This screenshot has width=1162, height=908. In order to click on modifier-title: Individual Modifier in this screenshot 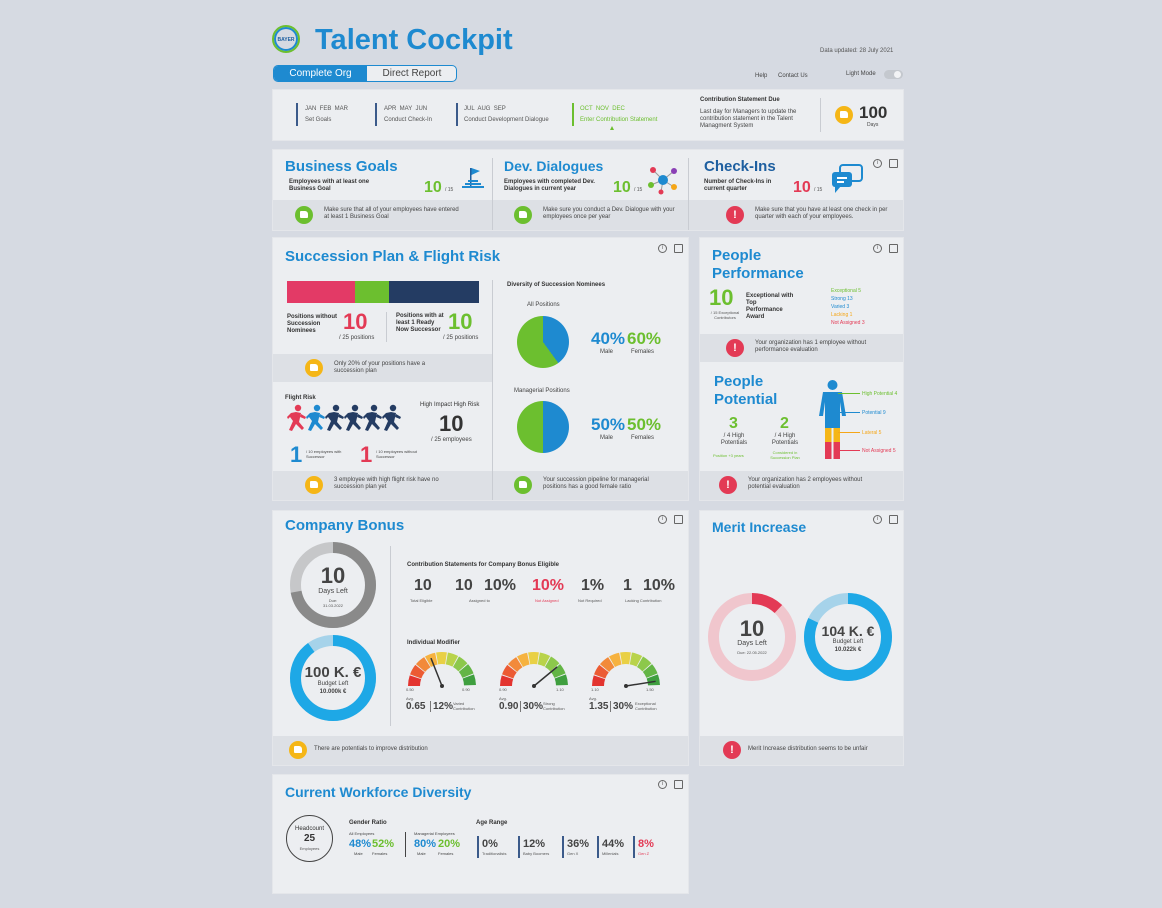, I will do `click(434, 643)`.